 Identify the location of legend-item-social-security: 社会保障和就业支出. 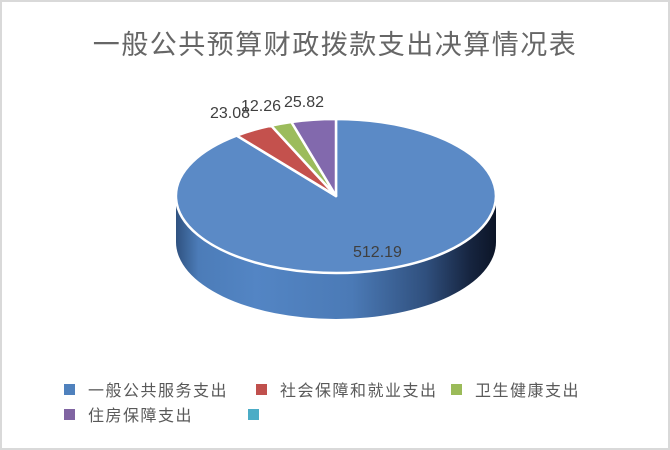
(347, 390).